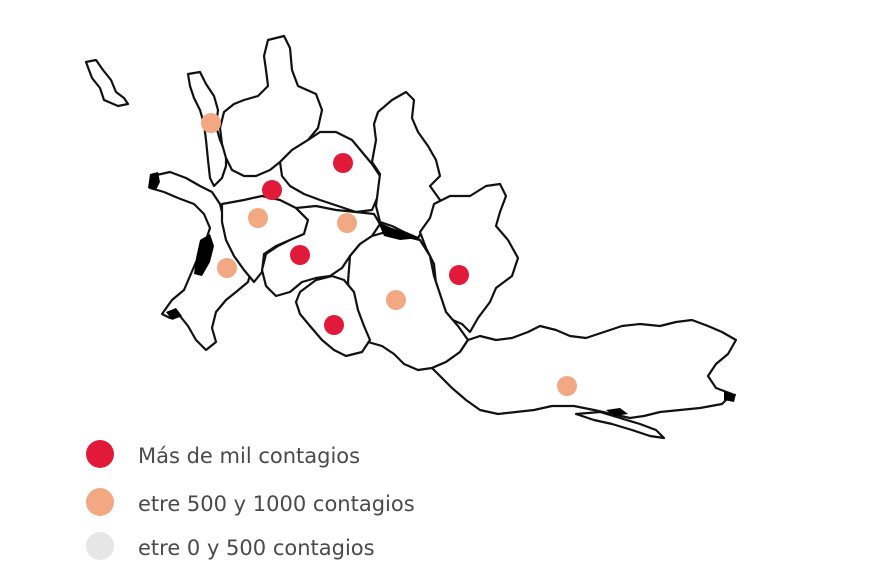  I want to click on map-region-spit, so click(620, 425).